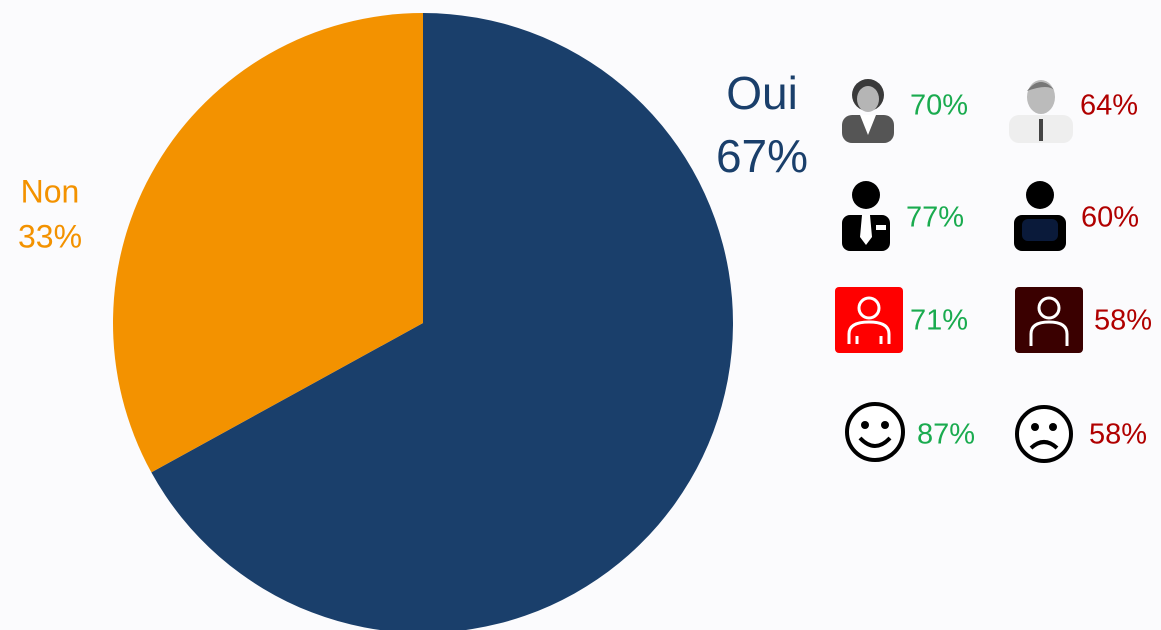 The image size is (1161, 630). I want to click on comparison-label: 70%, so click(939, 106).